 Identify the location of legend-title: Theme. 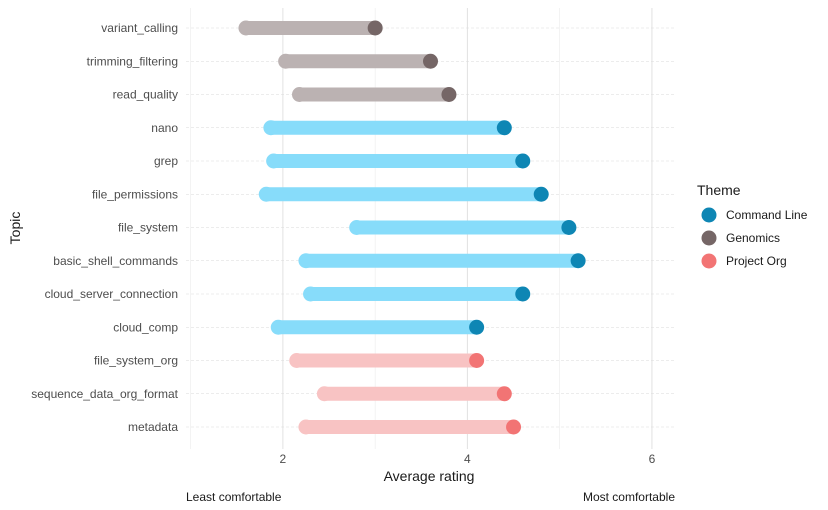
(719, 190).